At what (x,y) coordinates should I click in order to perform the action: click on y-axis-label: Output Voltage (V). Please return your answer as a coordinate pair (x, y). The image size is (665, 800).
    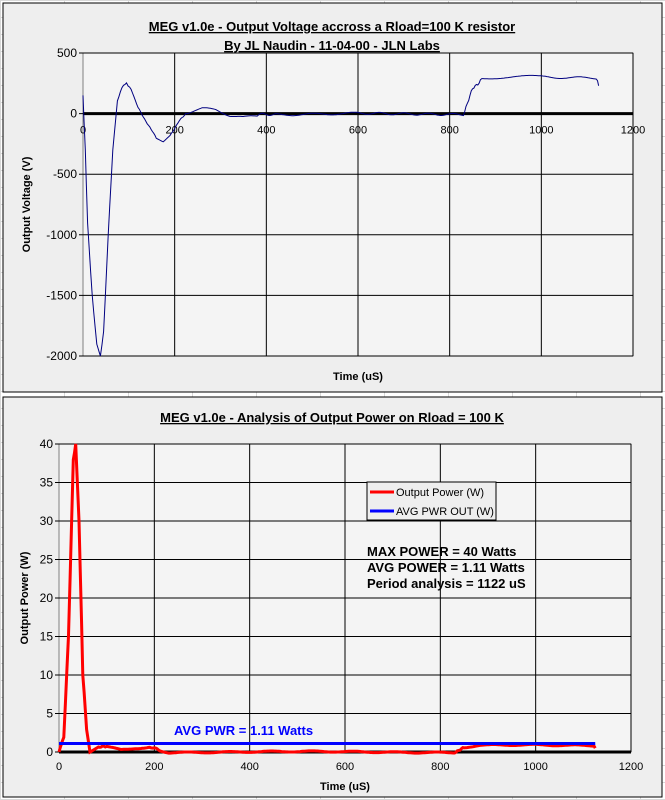
    Looking at the image, I should click on (27, 204).